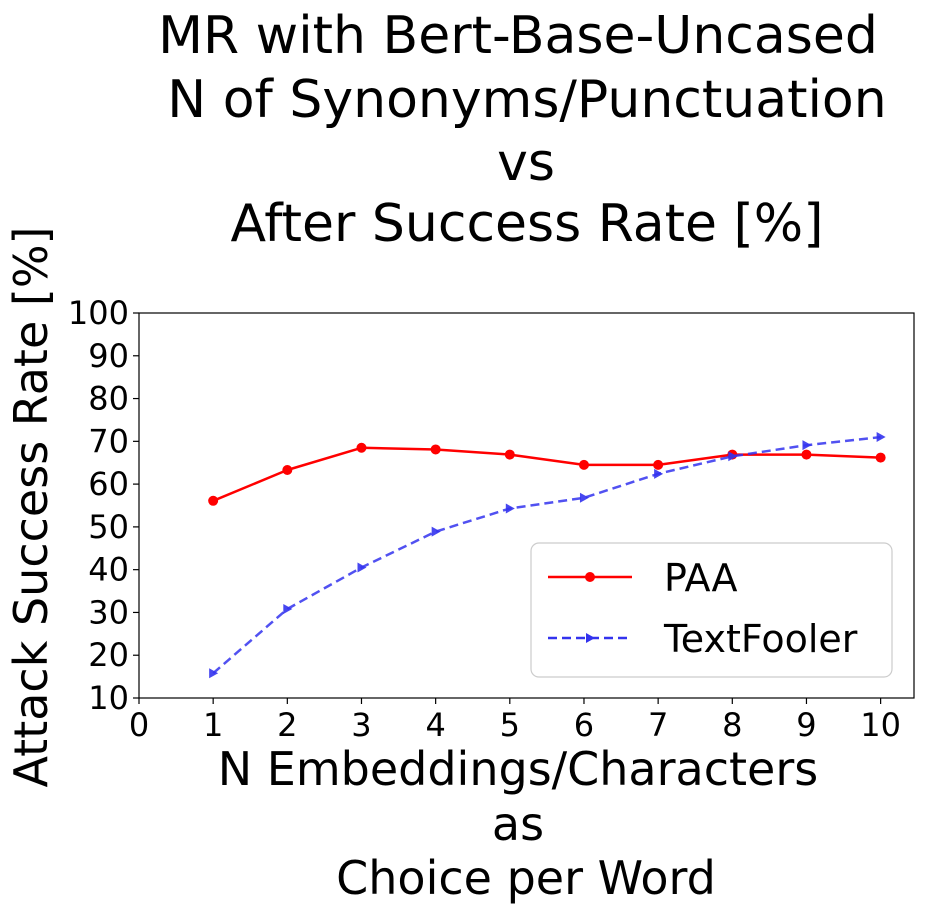  Describe the element at coordinates (98, 313) in the screenshot. I see `y-tick-label: 100` at that location.